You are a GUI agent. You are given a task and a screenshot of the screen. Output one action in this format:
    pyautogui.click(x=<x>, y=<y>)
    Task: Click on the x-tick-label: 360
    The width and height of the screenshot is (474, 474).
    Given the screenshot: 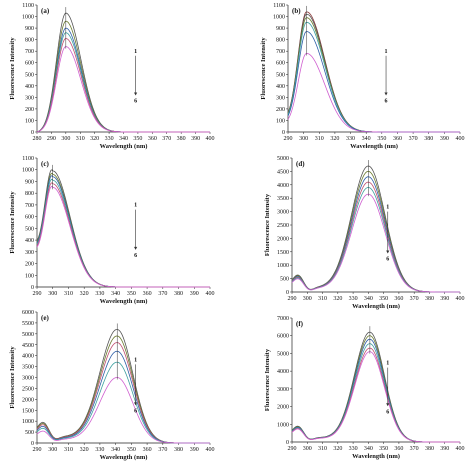 What is the action you would take?
    pyautogui.click(x=398, y=449)
    